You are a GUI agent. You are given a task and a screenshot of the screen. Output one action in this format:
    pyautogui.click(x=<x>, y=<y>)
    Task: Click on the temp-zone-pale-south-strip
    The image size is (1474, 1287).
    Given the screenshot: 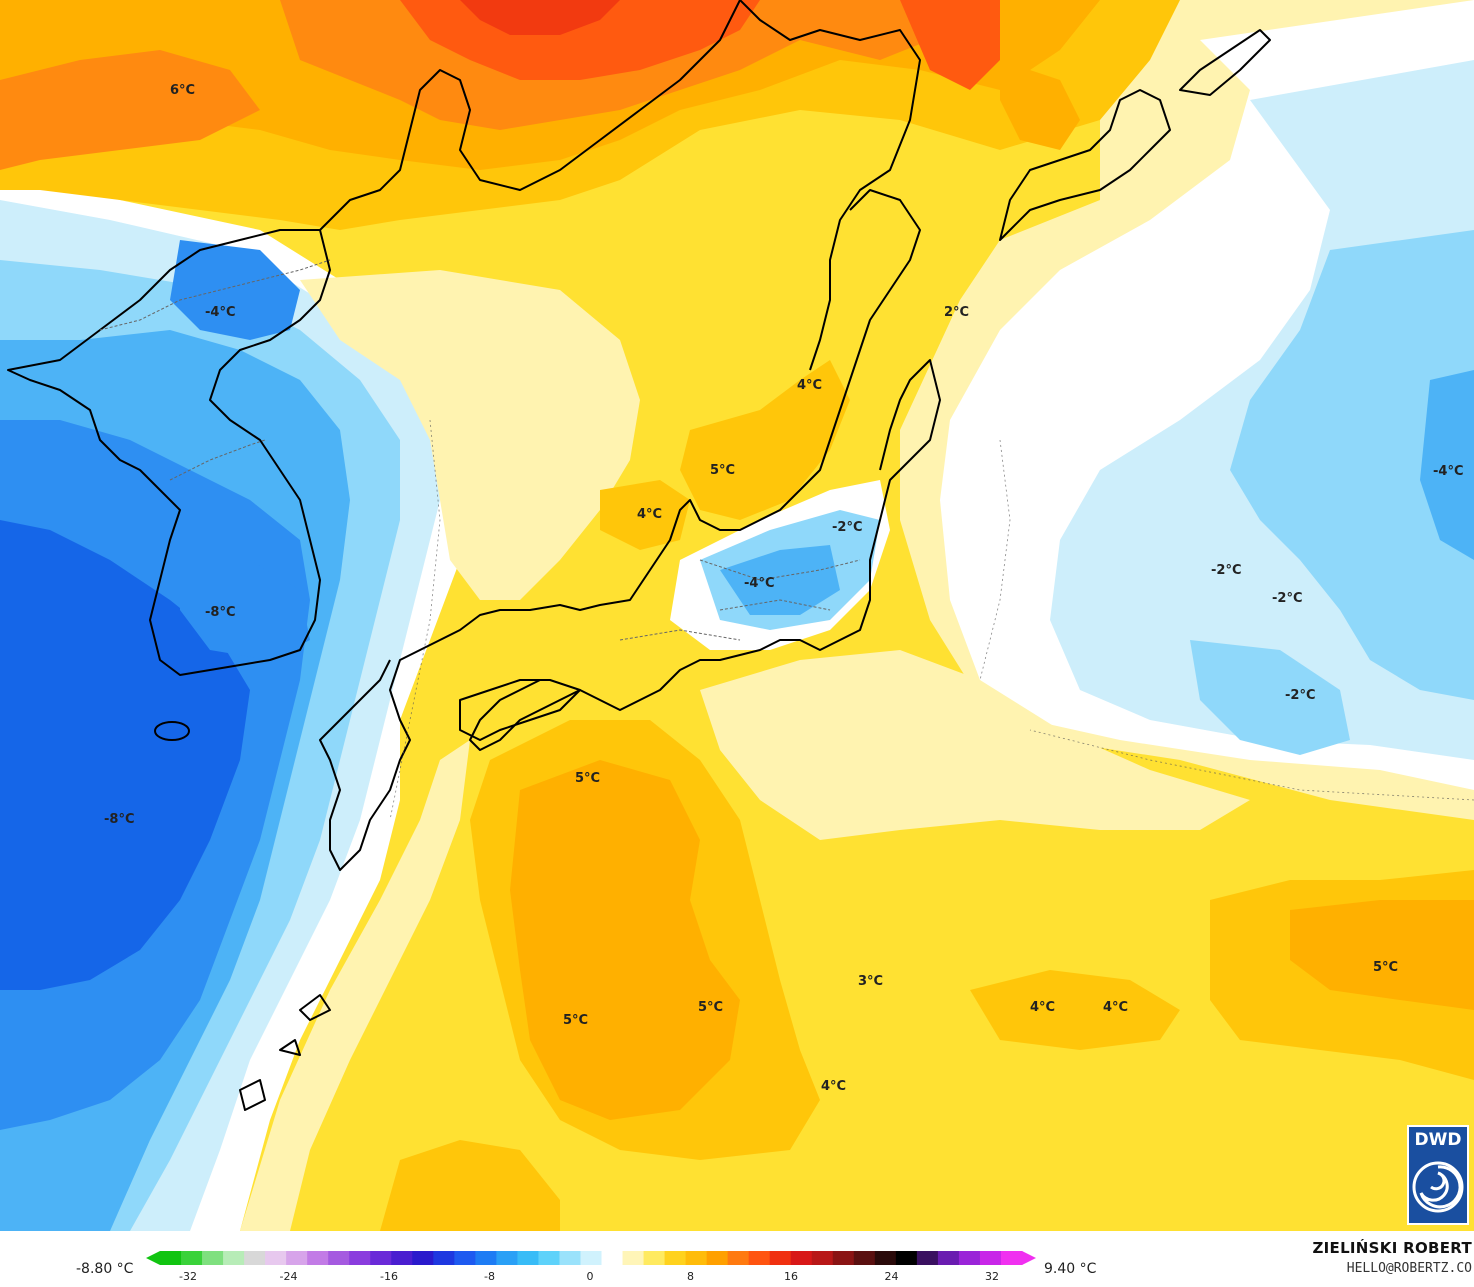 What is the action you would take?
    pyautogui.click(x=355, y=985)
    